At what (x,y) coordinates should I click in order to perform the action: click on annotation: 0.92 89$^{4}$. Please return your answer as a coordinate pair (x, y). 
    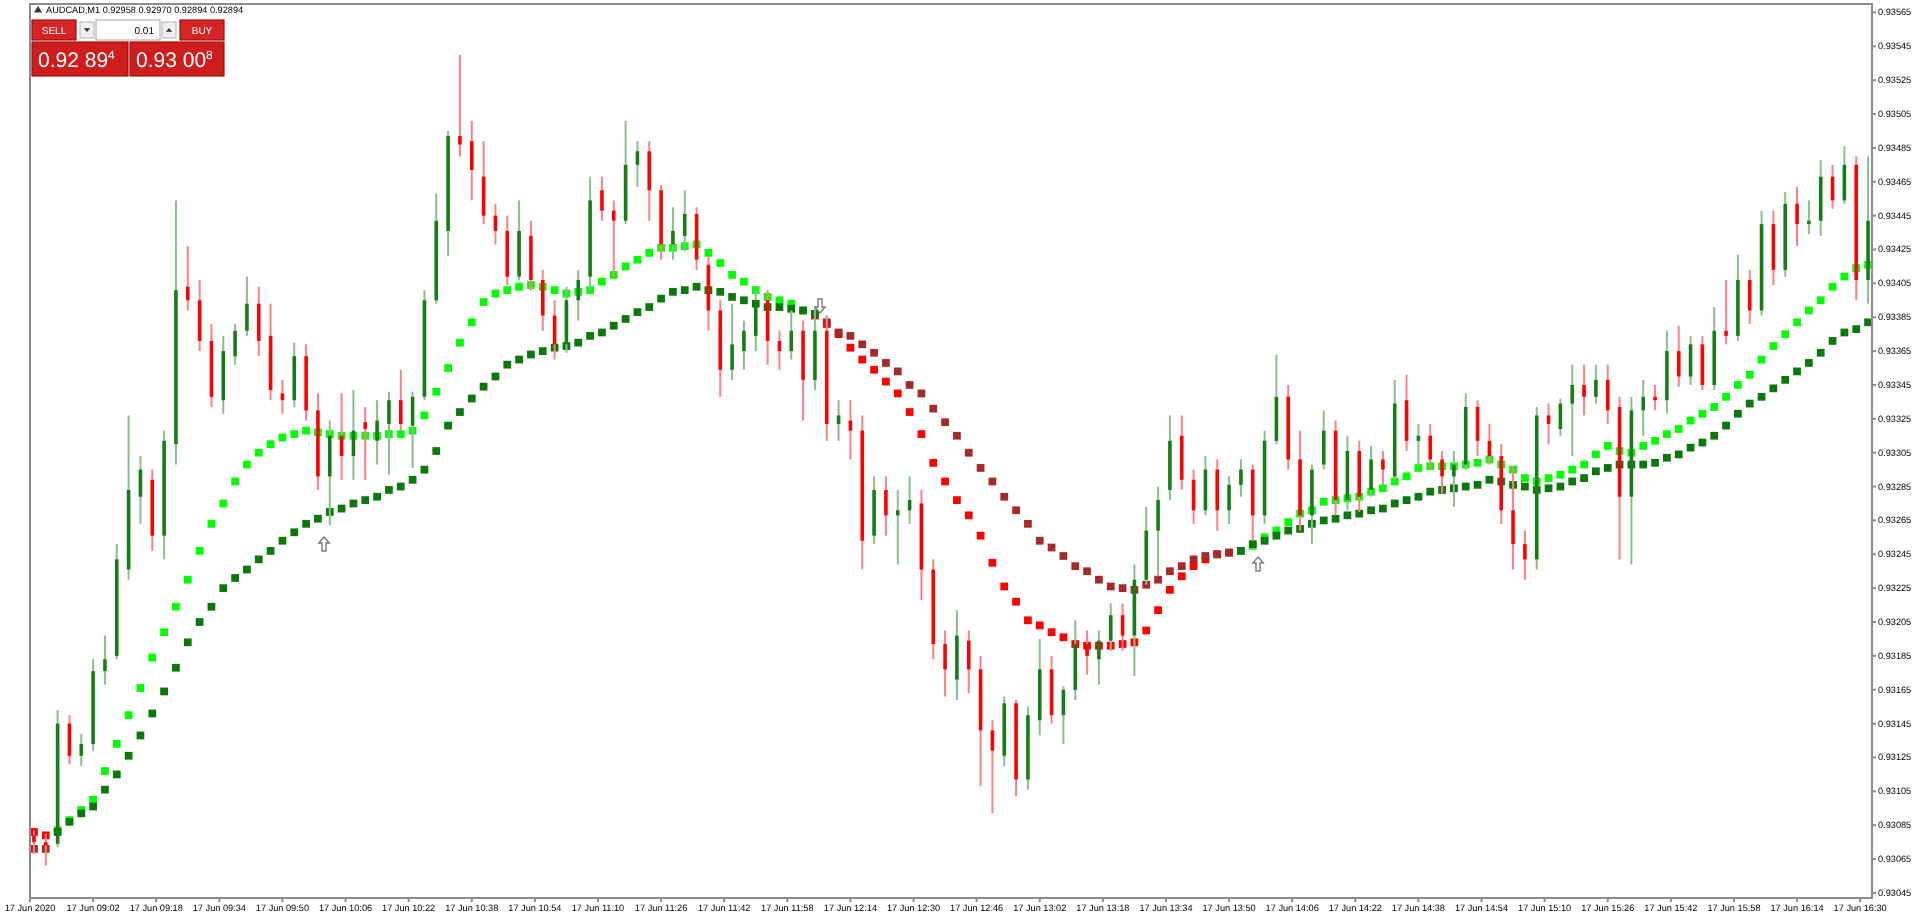
    Looking at the image, I should click on (77, 61).